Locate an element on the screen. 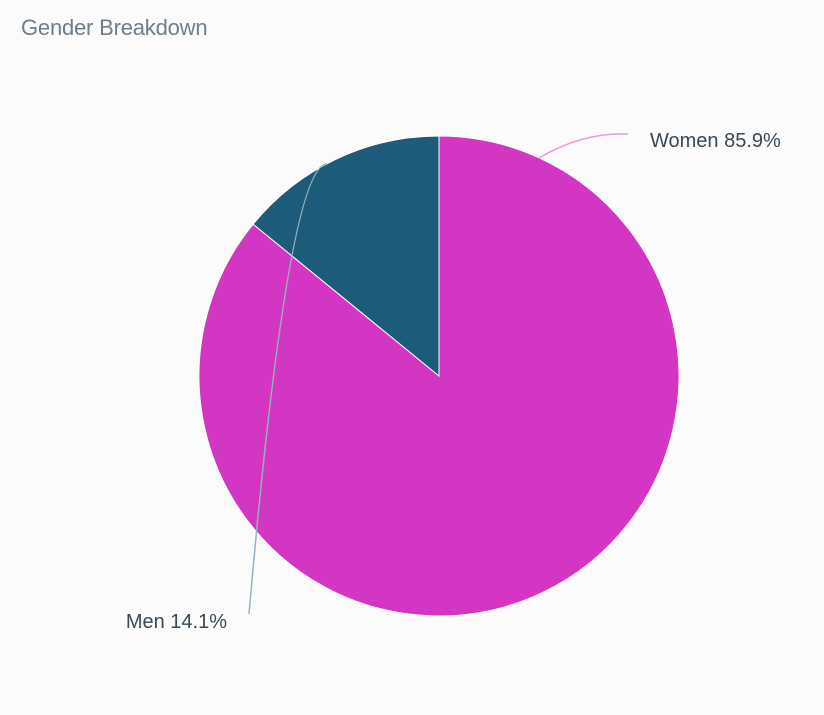 Image resolution: width=824 pixels, height=715 pixels. pie-slice-men is located at coordinates (346, 256).